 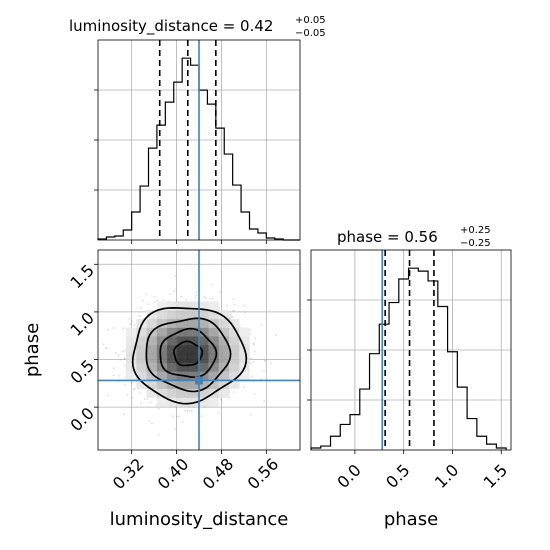 I want to click on title-upper-error: +0.05, so click(x=310, y=20).